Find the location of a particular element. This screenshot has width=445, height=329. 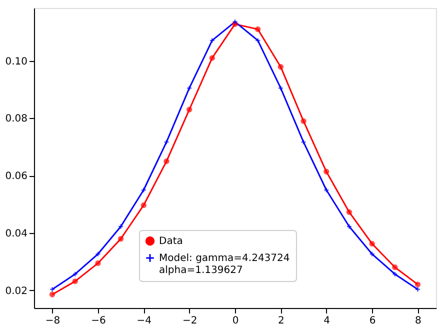

x-tick-label: 0 is located at coordinates (235, 321).